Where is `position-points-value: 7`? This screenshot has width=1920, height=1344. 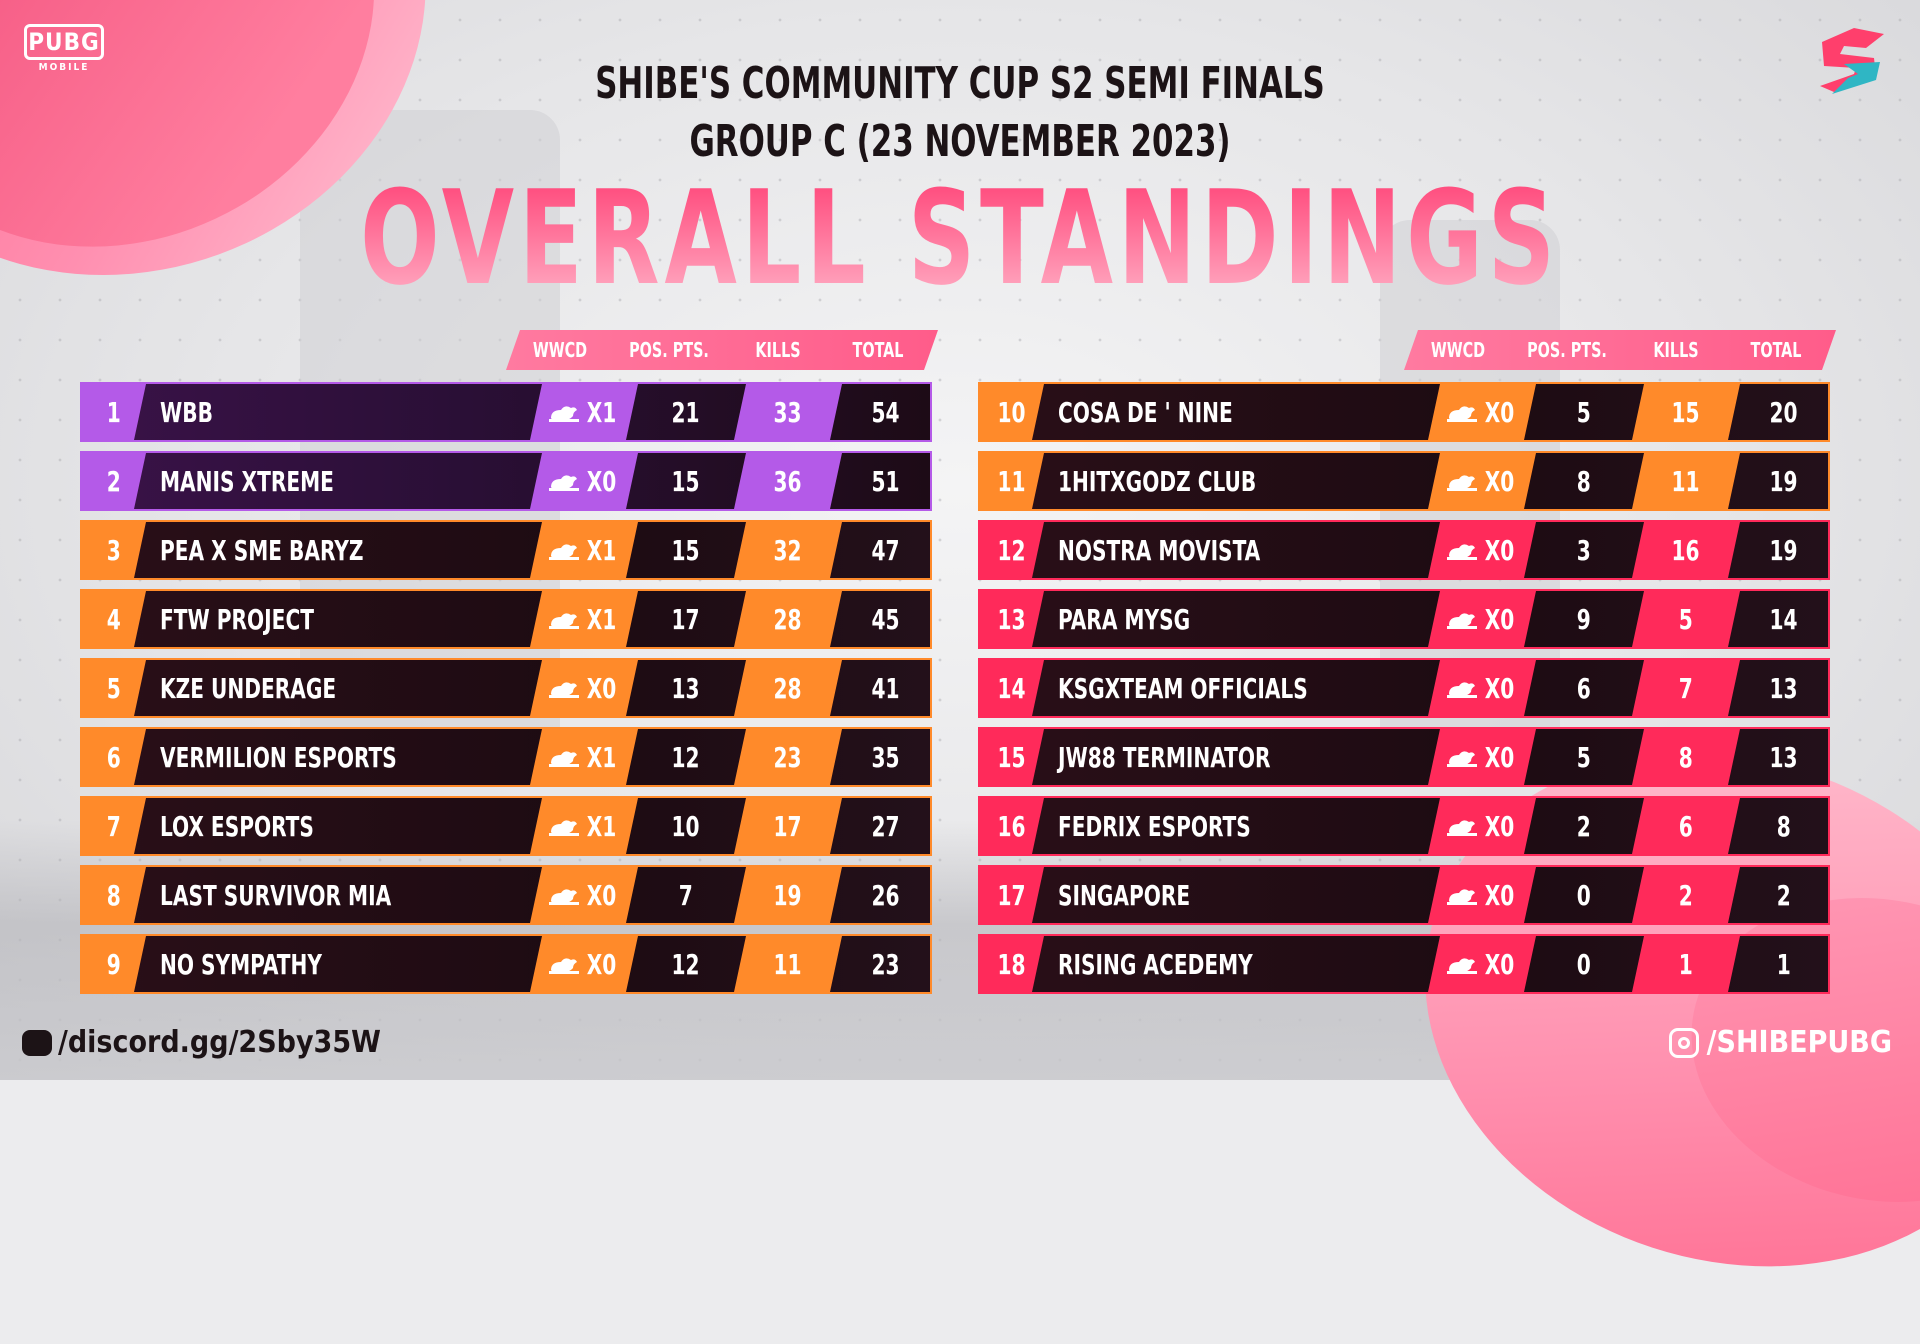
position-points-value: 7 is located at coordinates (686, 895).